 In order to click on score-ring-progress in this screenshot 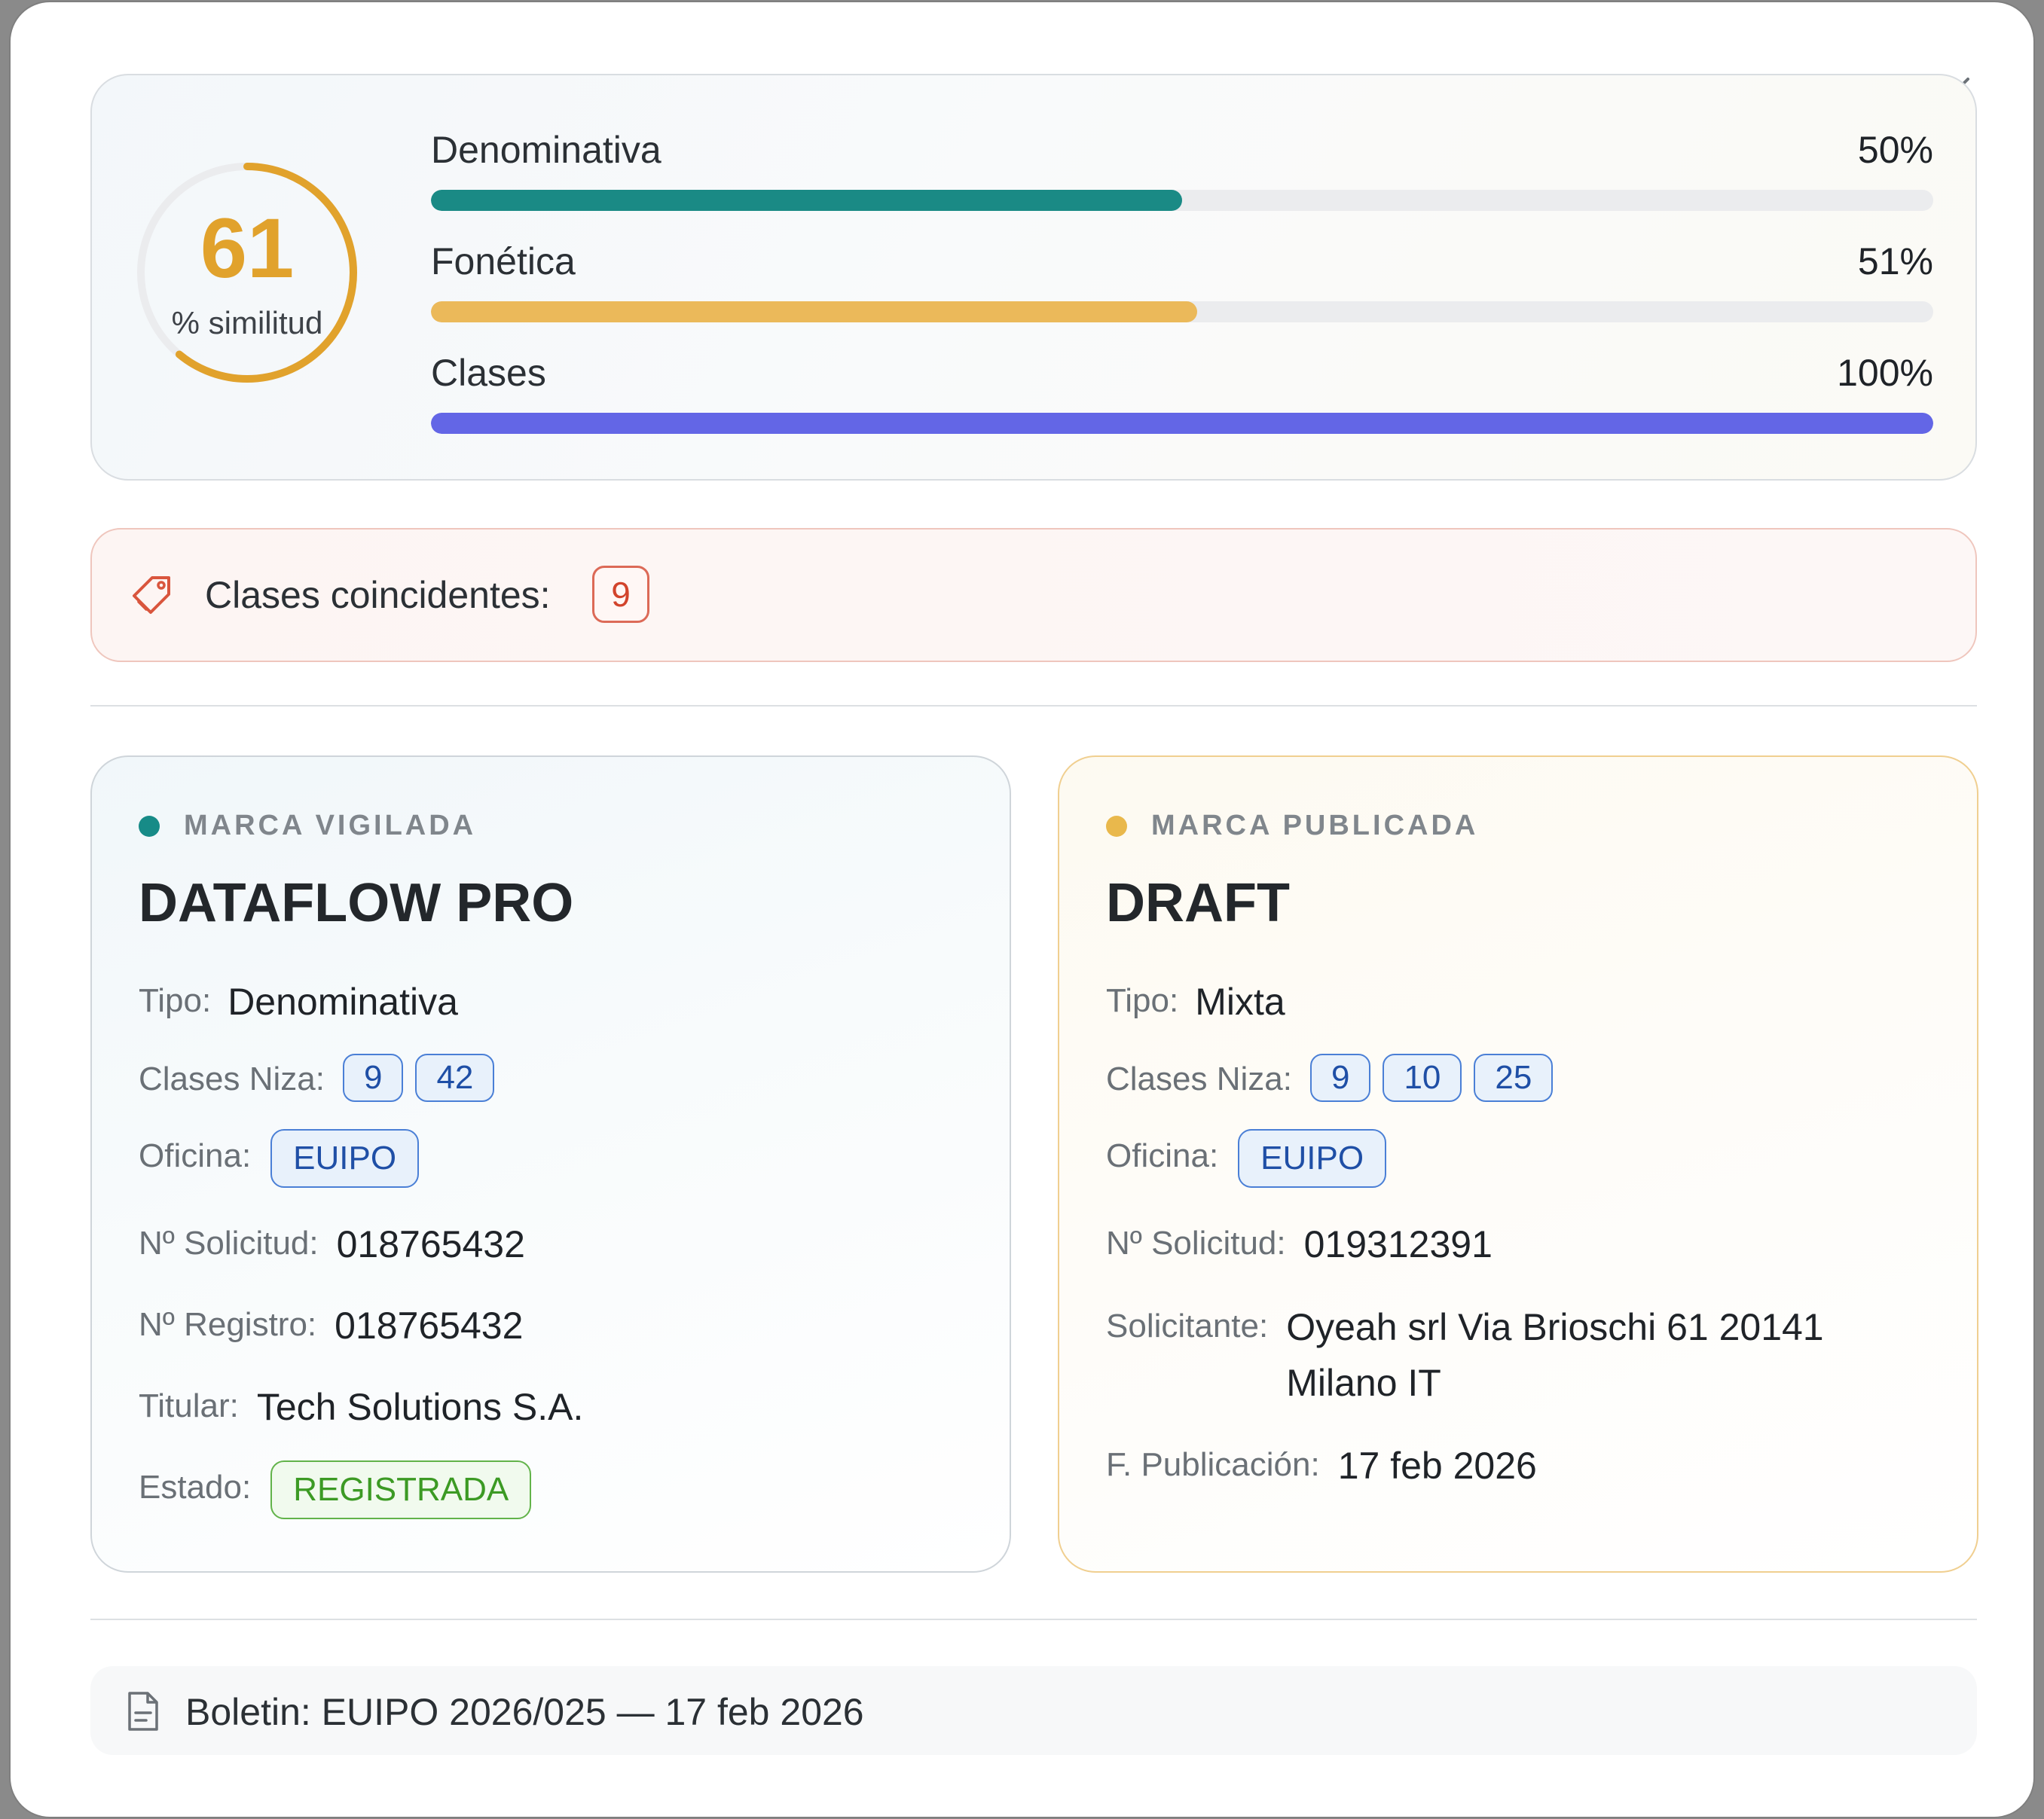, I will do `click(247, 273)`.